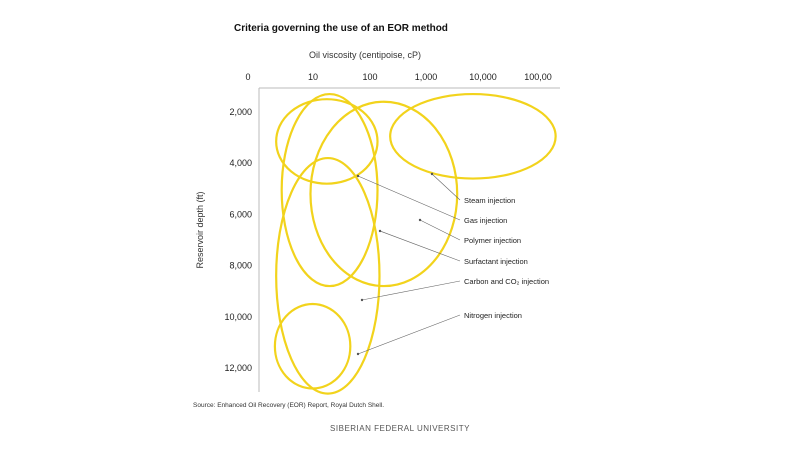 Image resolution: width=800 pixels, height=450 pixels. Describe the element at coordinates (493, 315) in the screenshot. I see `series-label: Nitrogen injection` at that location.